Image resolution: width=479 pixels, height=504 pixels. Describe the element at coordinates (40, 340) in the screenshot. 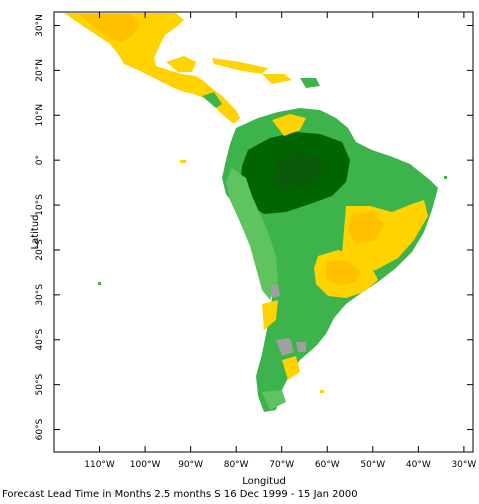

I see `y-tick-label: 40°S` at that location.